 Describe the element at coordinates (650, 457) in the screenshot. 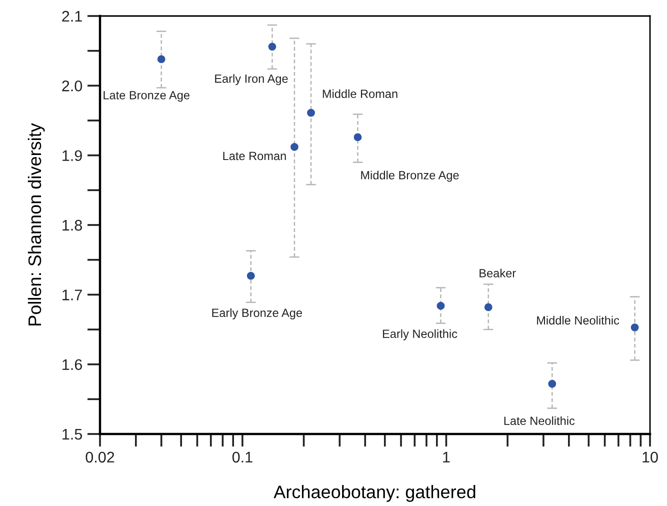

I see `x-tick-label: 10` at that location.